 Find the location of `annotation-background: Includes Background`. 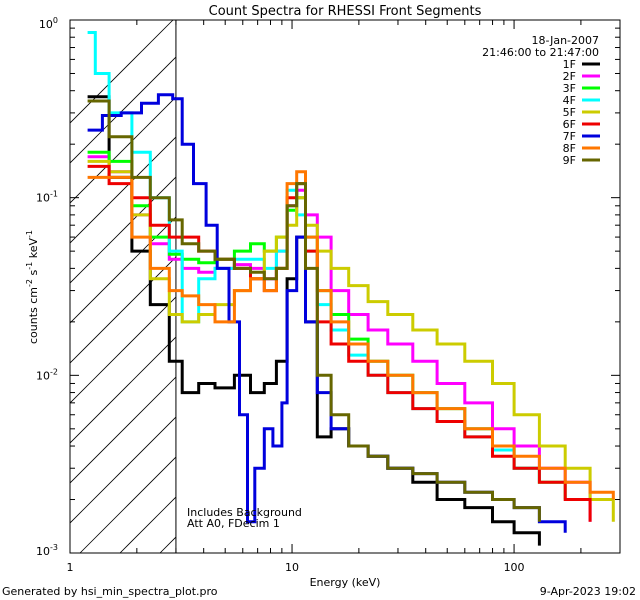

annotation-background: Includes Background is located at coordinates (244, 512).